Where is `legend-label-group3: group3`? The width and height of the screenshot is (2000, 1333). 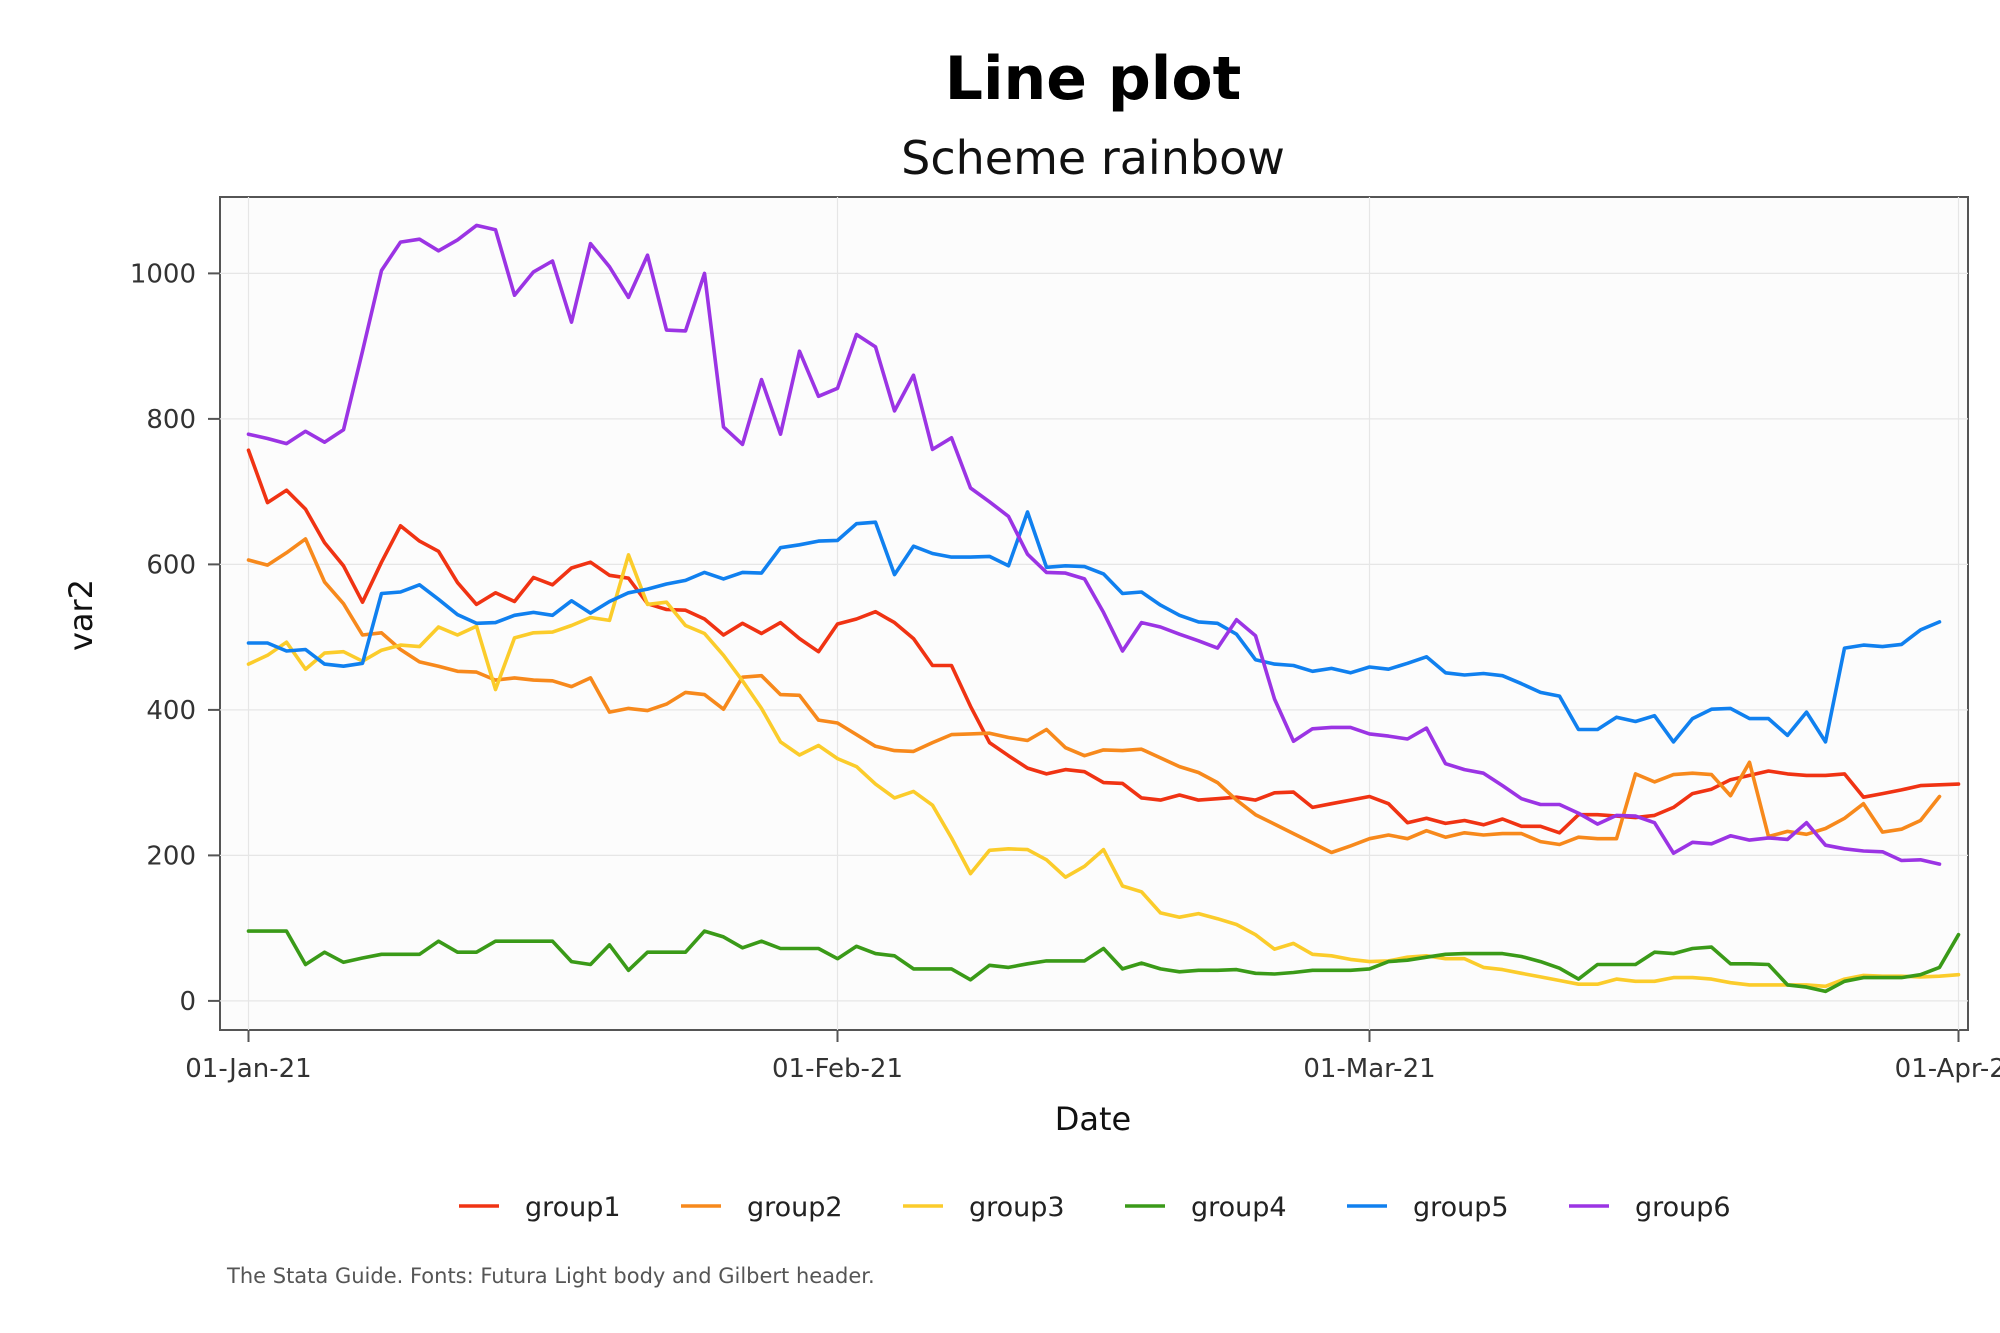 legend-label-group3: group3 is located at coordinates (1017, 1207).